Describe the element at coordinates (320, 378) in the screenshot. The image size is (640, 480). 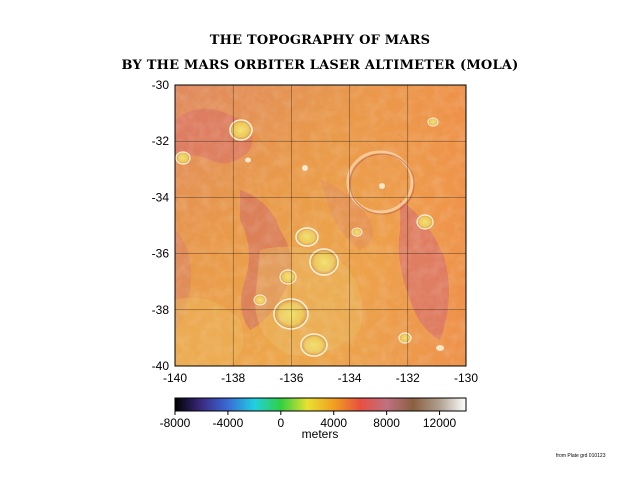
I see `longitude-axis: -140 -138 -136 -134 -132 -130` at that location.